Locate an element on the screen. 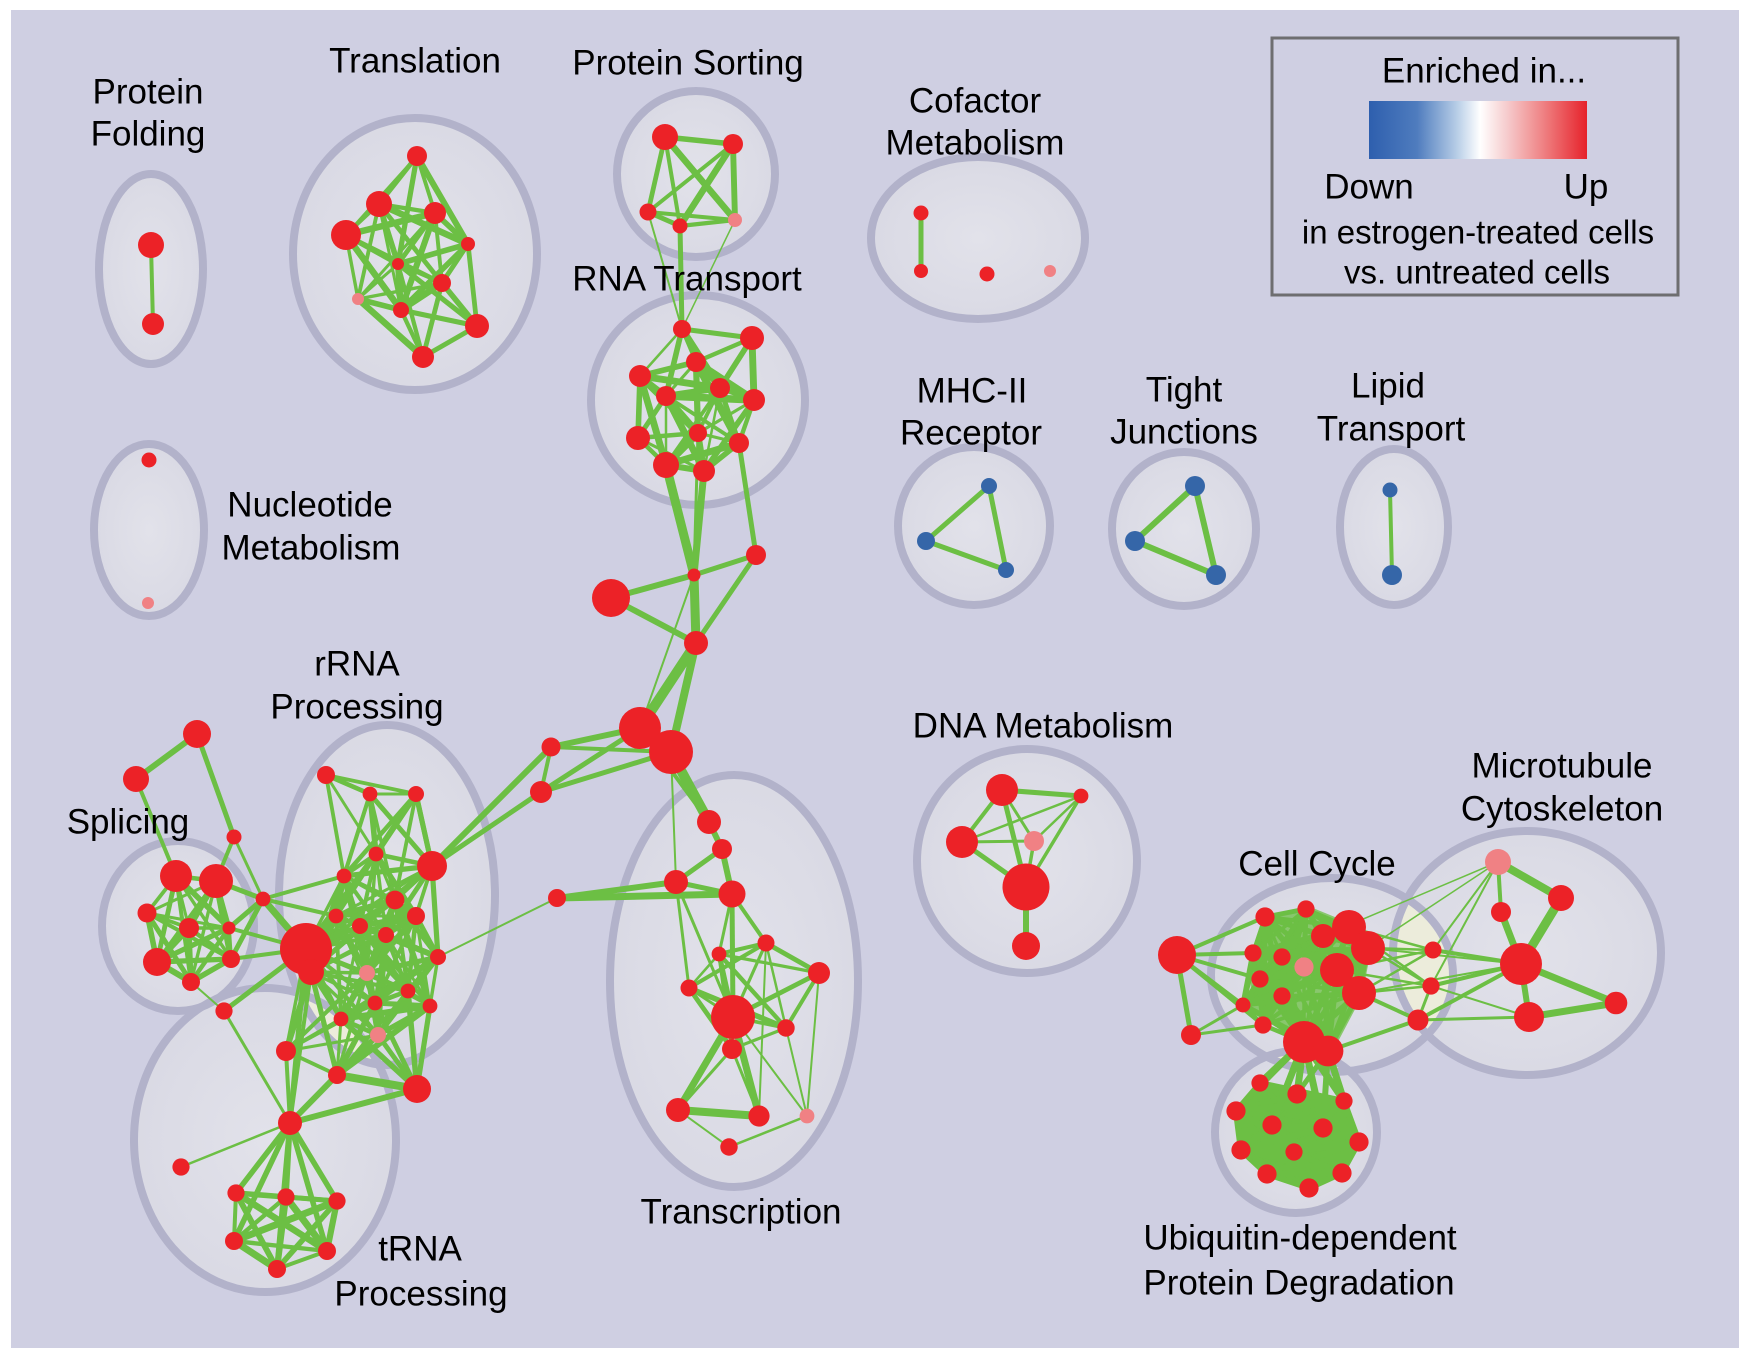  svg-text: Protein Sorting is located at coordinates (688, 63).